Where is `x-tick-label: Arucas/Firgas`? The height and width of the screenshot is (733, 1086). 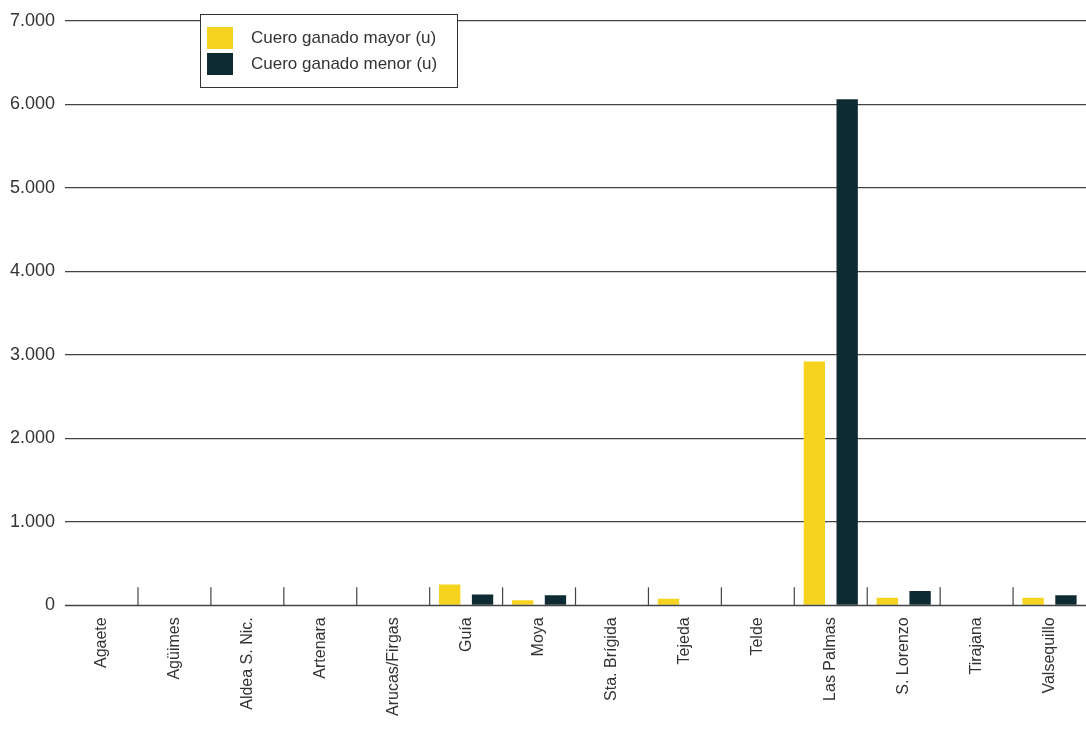 x-tick-label: Arucas/Firgas is located at coordinates (392, 667).